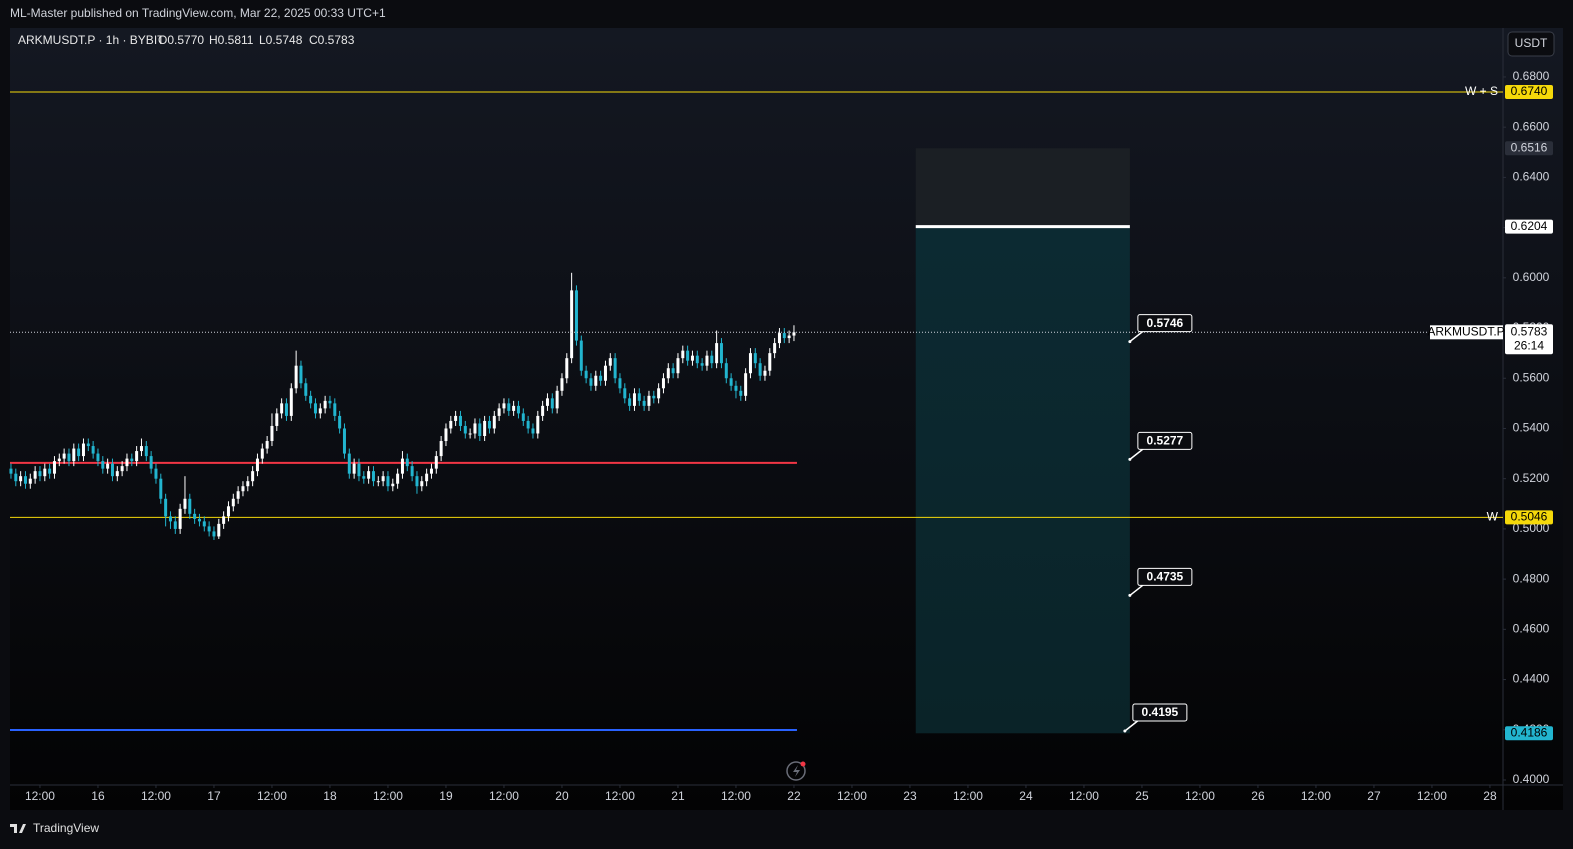 The image size is (1573, 849). I want to click on symbol-tag, so click(1466, 332).